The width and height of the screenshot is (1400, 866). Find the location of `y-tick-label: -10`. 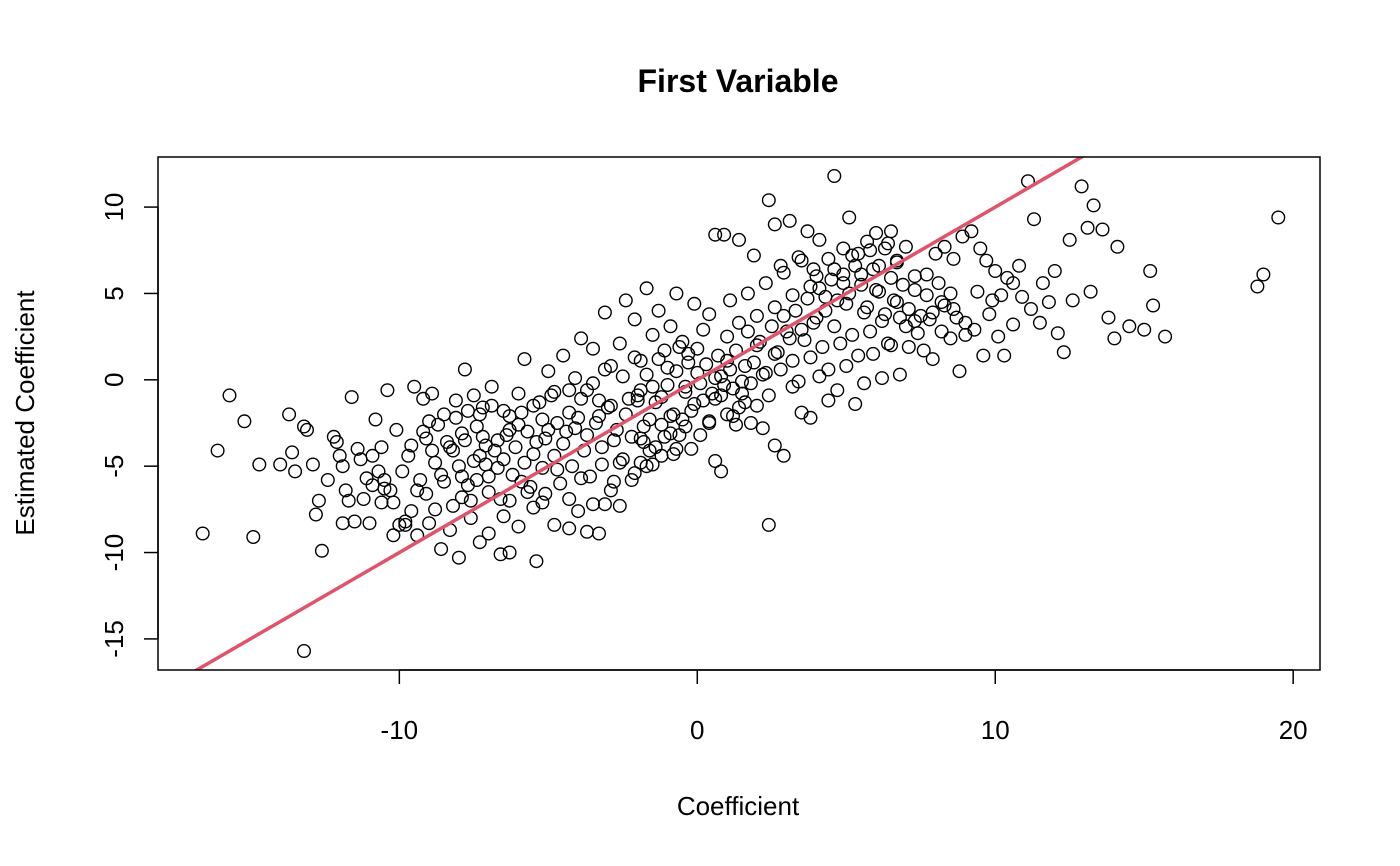

y-tick-label: -10 is located at coordinates (114, 553).